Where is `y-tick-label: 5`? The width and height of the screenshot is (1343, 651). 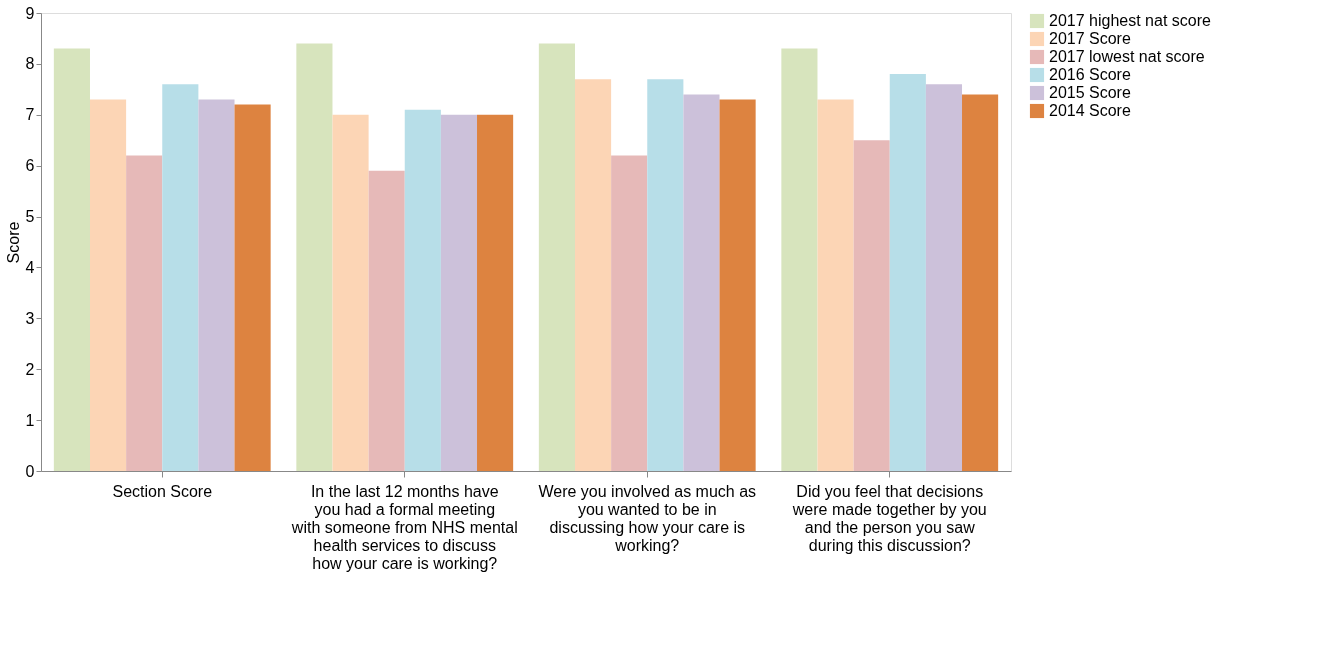 y-tick-label: 5 is located at coordinates (30, 217).